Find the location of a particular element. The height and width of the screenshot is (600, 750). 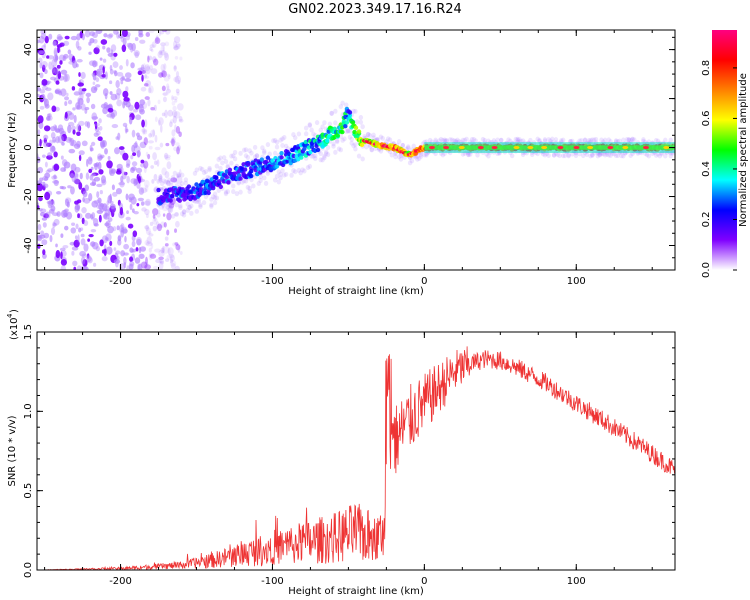

x-tick-label: -100 is located at coordinates (272, 281).